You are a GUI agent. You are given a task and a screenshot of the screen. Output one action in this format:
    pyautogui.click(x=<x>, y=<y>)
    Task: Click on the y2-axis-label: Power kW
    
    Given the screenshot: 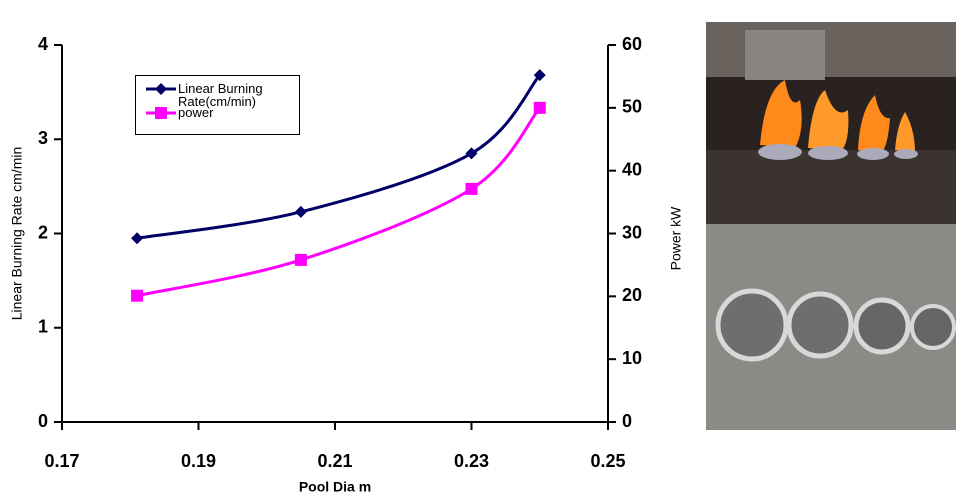 What is the action you would take?
    pyautogui.click(x=676, y=238)
    